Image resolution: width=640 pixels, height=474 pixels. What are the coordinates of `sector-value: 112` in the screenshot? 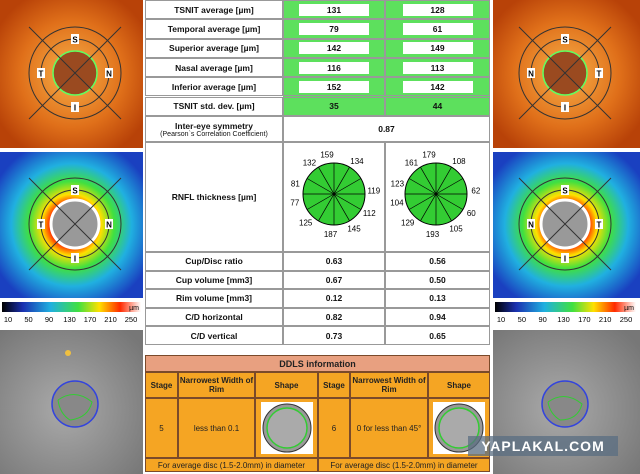 It's located at (369, 213).